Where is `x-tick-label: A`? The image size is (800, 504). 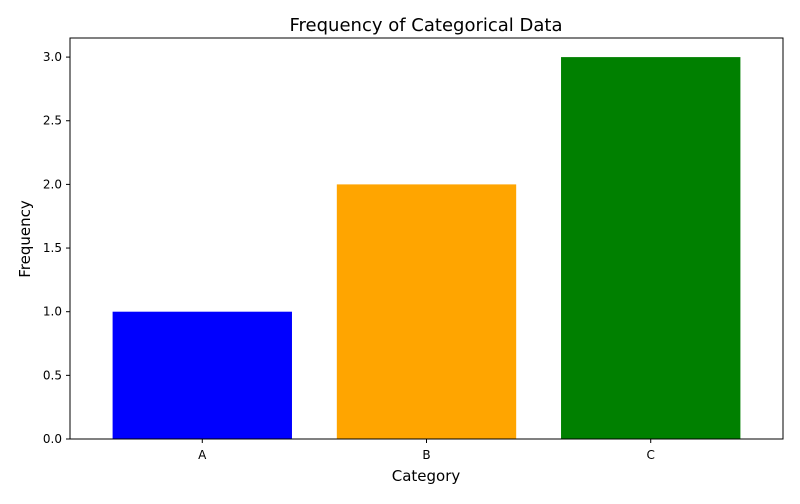 x-tick-label: A is located at coordinates (202, 455).